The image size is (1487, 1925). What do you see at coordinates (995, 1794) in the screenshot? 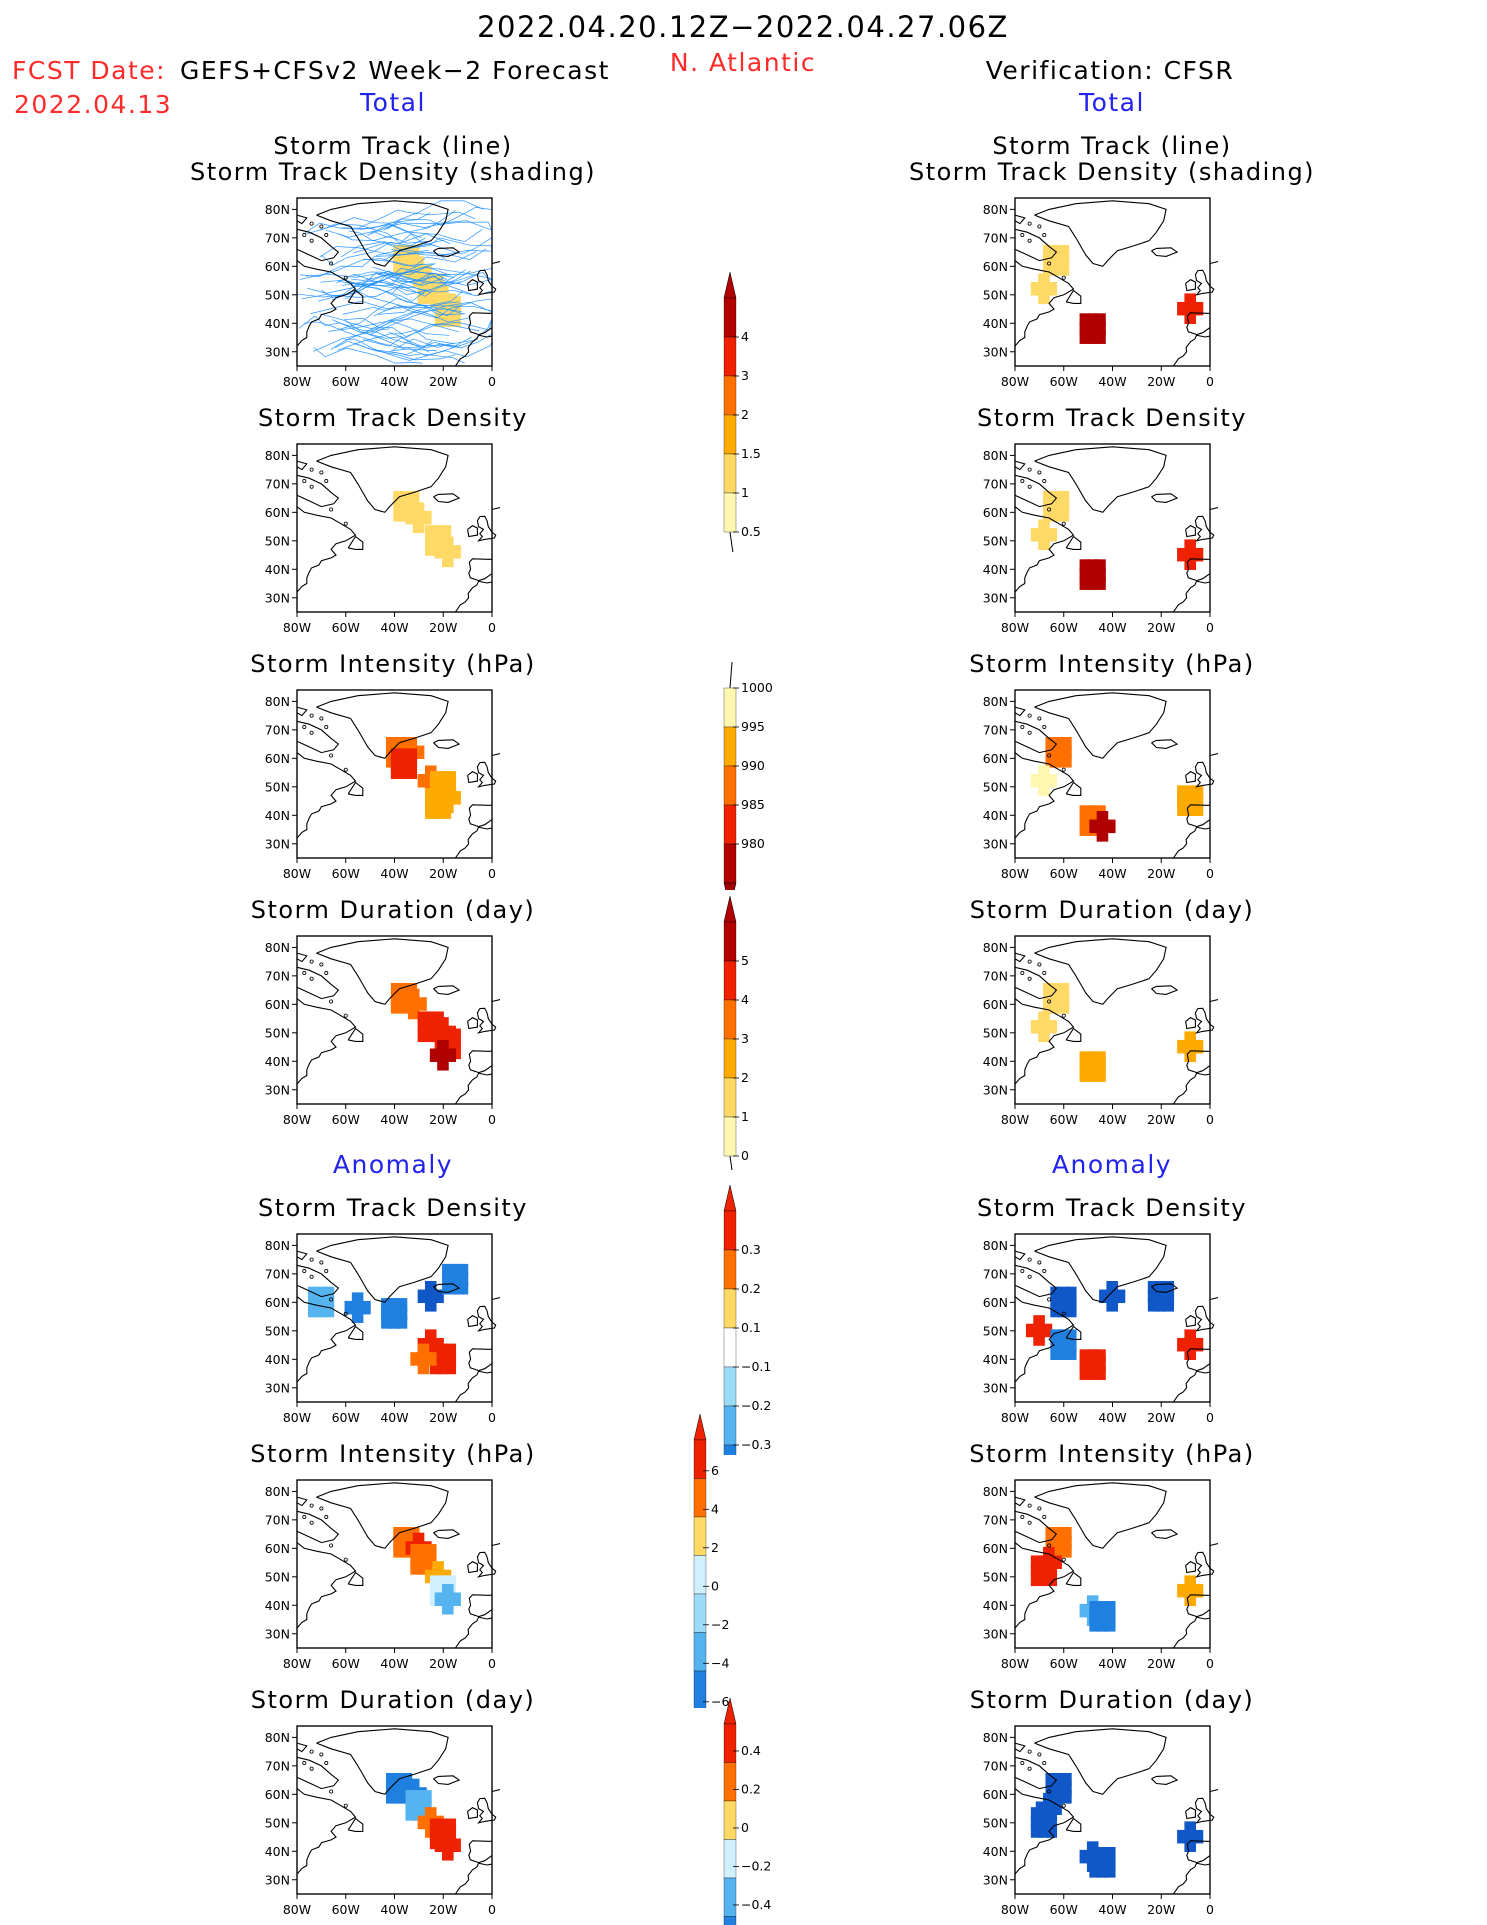
I see `lat-tick-label-13-2: 60N` at bounding box center [995, 1794].